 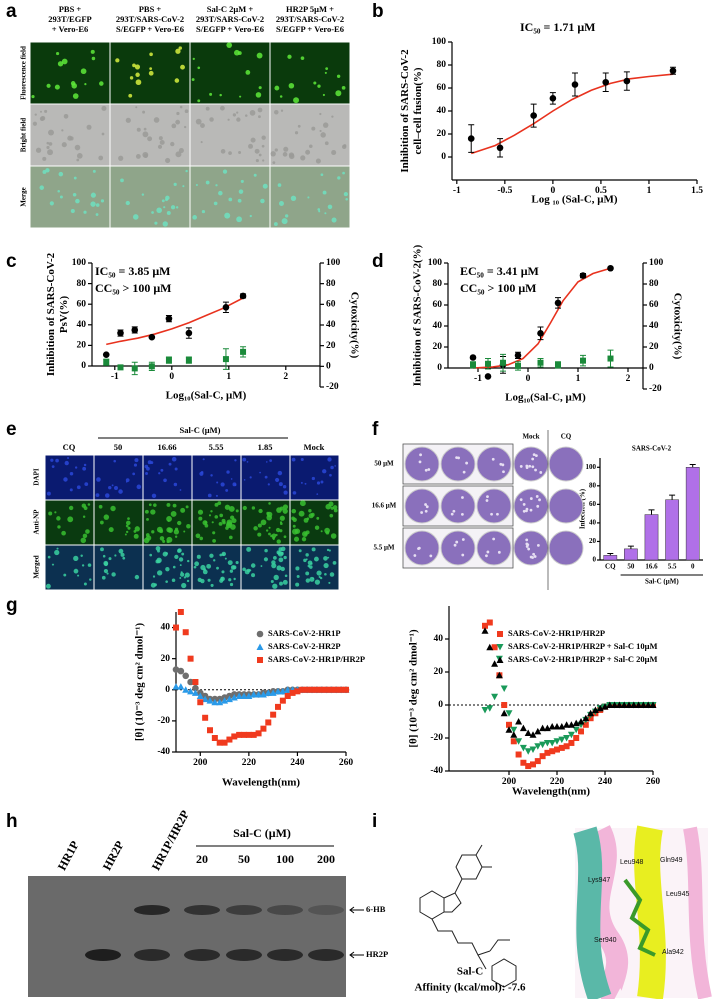 I want to click on lane-label: HR1P, so click(x=68, y=855).